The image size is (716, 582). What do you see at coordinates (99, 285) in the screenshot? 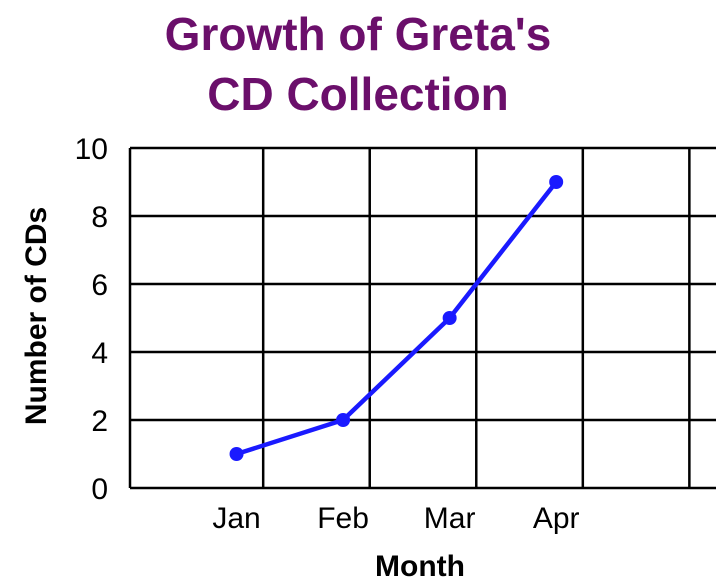
I see `y-tick-label: 6` at bounding box center [99, 285].